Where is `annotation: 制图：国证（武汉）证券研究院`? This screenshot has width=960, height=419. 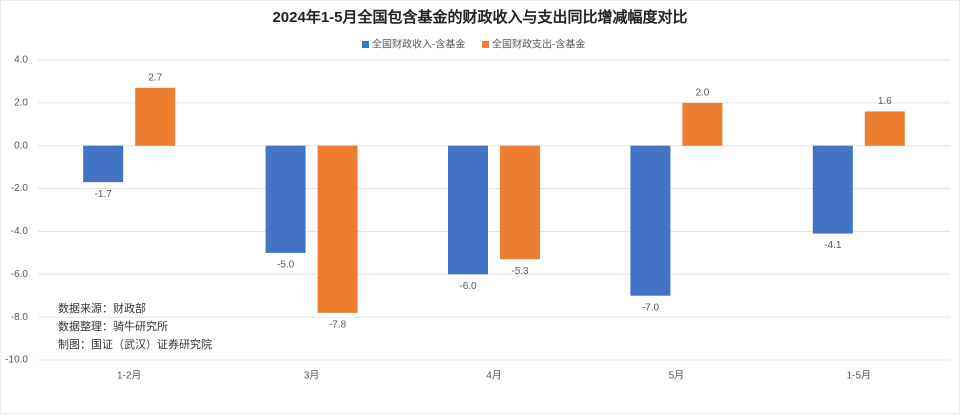 annotation: 制图：国证（武汉）证券研究院 is located at coordinates (135, 344).